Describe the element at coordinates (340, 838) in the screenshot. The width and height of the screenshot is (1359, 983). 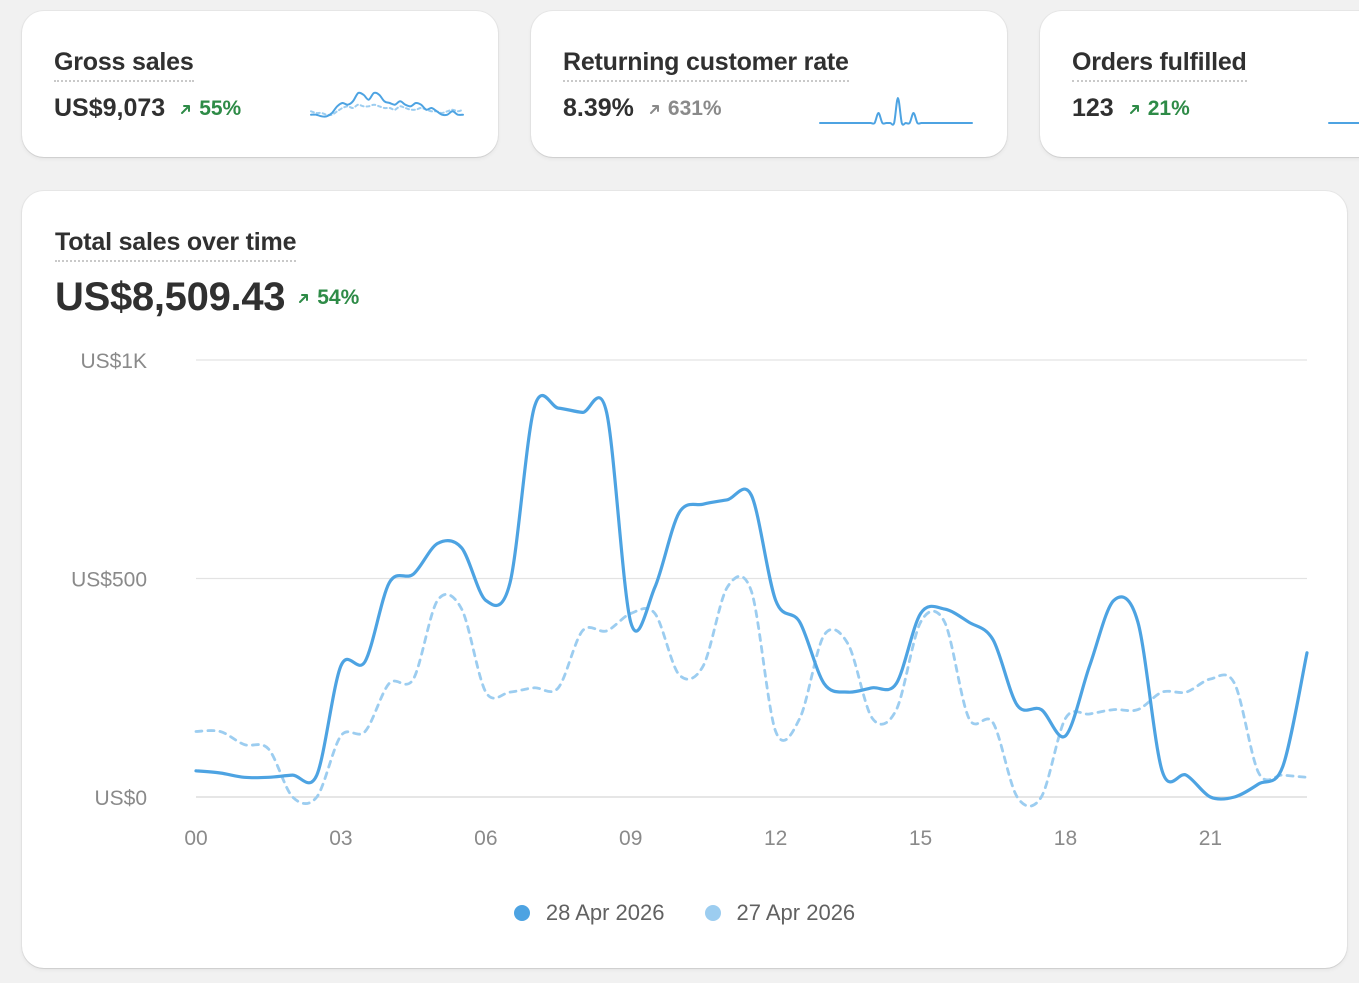
I see `x-tick-label: 03` at that location.